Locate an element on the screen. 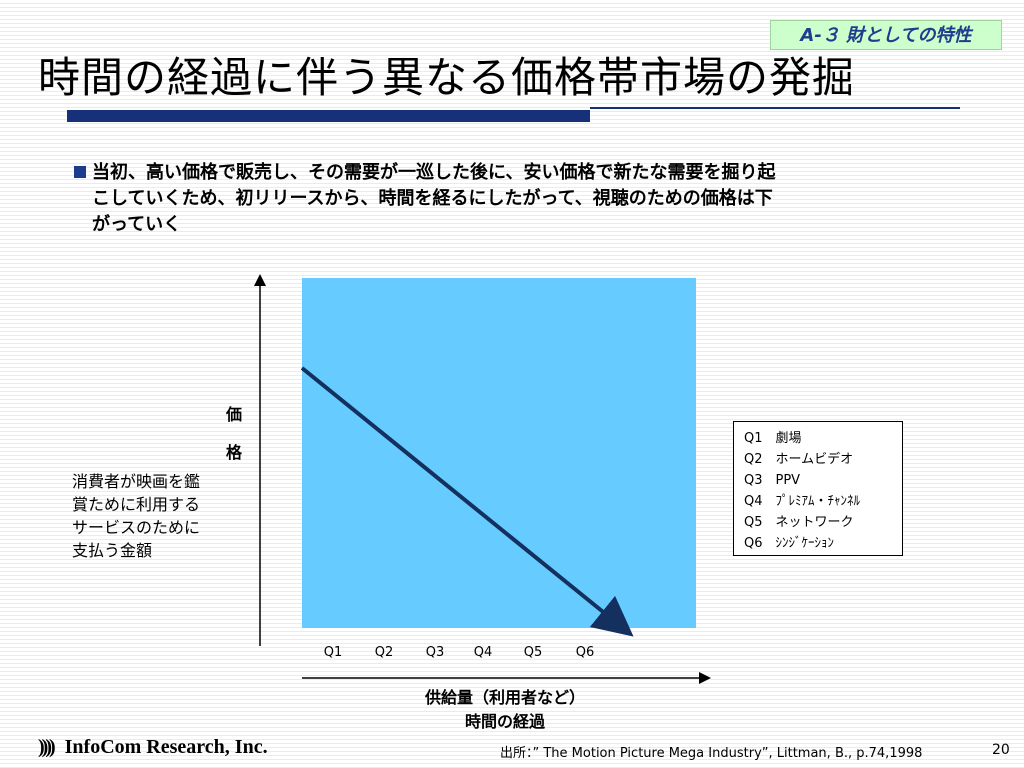  y-desc-line-1: 消費者が映画を鑑 is located at coordinates (136, 481).